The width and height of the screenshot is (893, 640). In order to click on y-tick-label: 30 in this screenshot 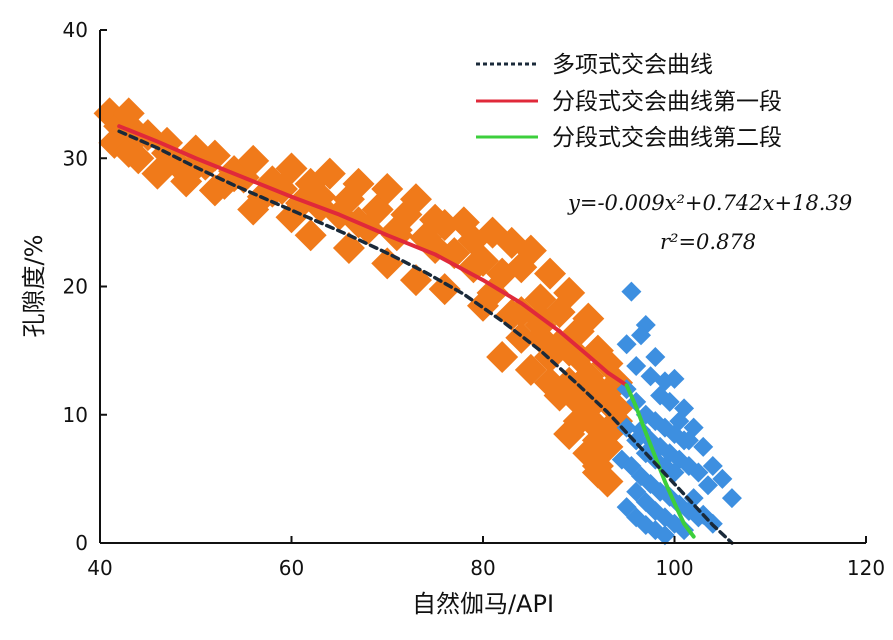, I will do `click(75, 158)`.